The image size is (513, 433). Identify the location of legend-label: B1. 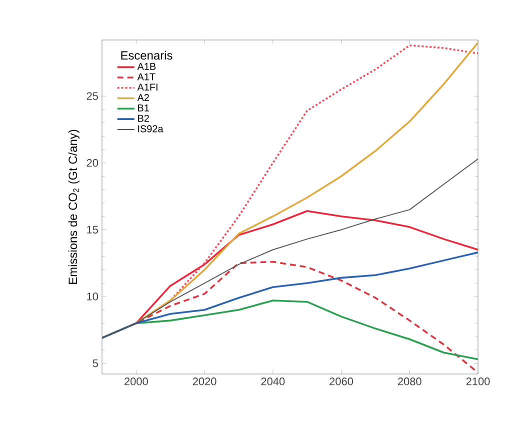
(143, 108).